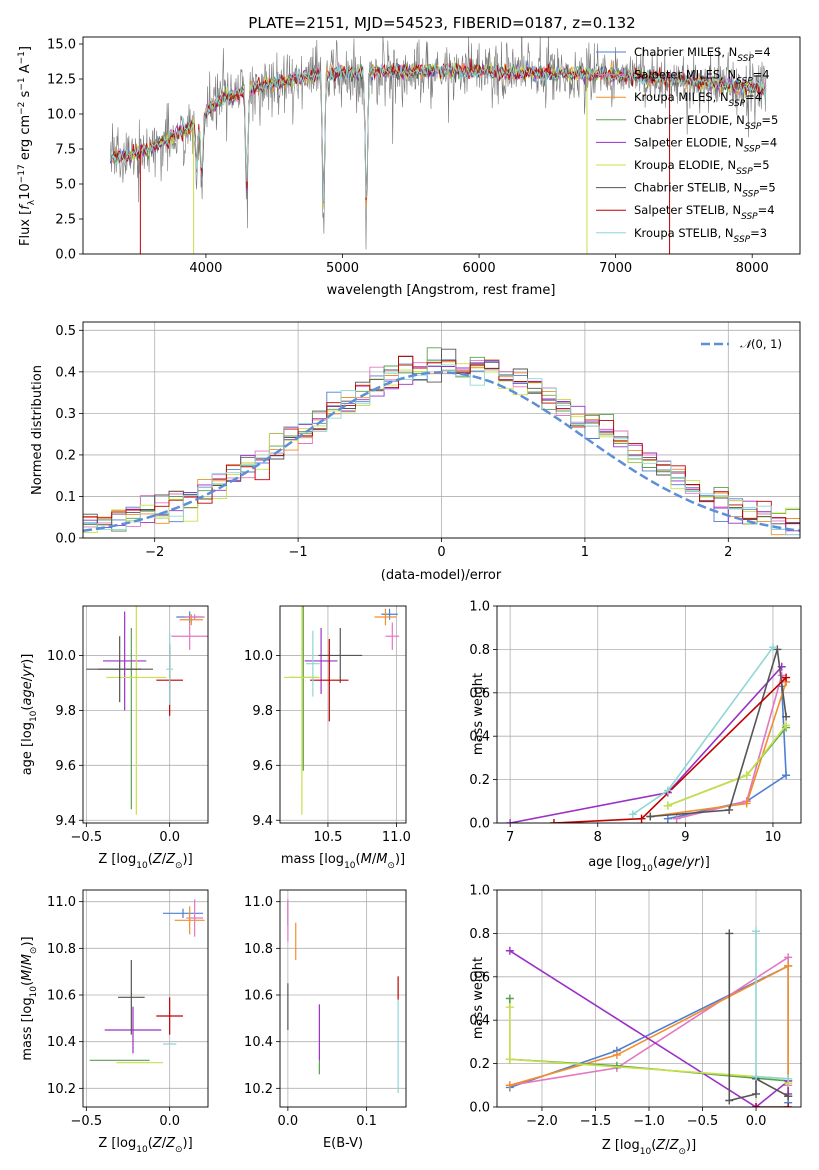 The image size is (819, 1170). Describe the element at coordinates (29, 998) in the screenshot. I see `y-axis-label: mass [log10(M/M⊙)]` at that location.